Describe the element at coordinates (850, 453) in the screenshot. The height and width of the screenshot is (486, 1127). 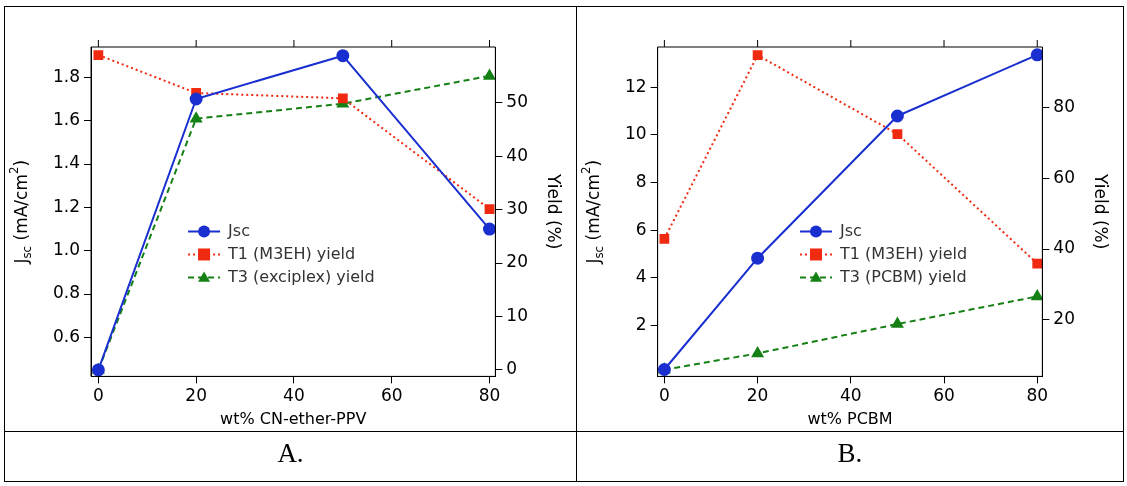
I see `text: B.` at that location.